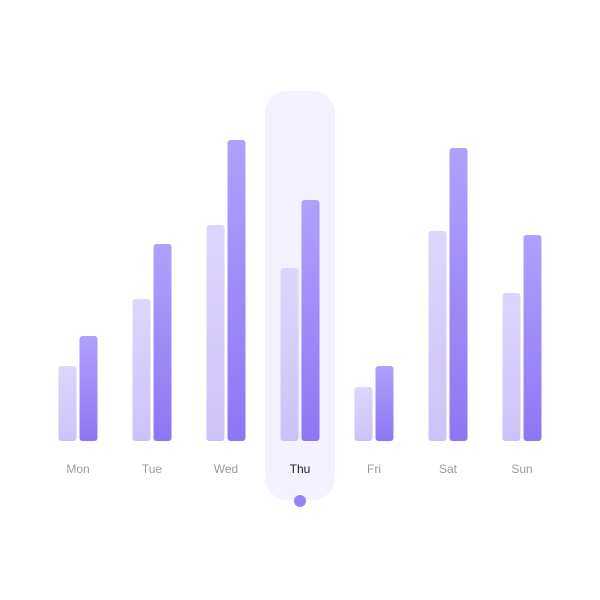 The width and height of the screenshot is (600, 600). What do you see at coordinates (300, 469) in the screenshot?
I see `x-tick-label-thu: Thu` at bounding box center [300, 469].